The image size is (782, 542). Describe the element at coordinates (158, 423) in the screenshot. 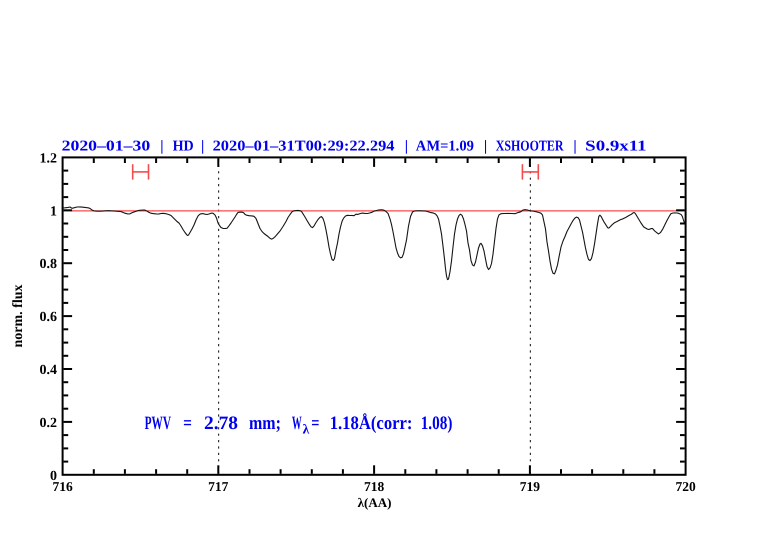

I see `svg-text: PWV` at that location.